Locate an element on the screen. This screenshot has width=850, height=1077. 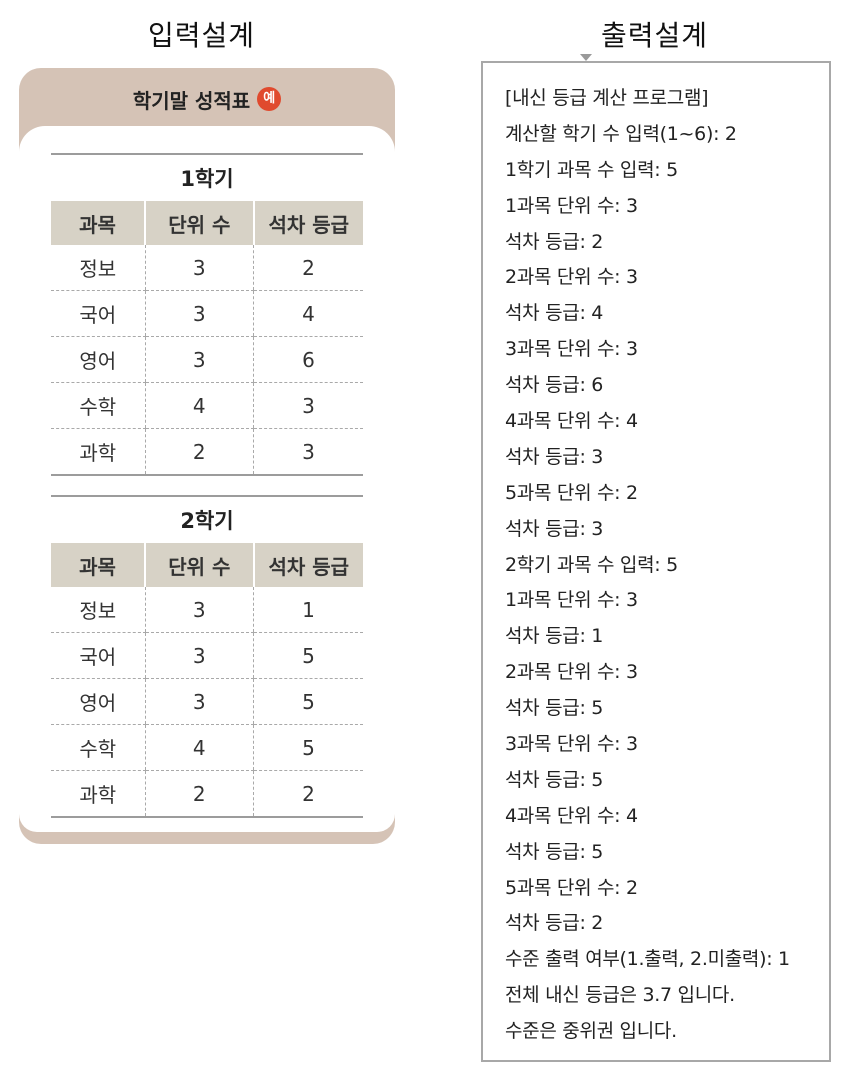
table-row: 수학 4 5 is located at coordinates (207, 747).